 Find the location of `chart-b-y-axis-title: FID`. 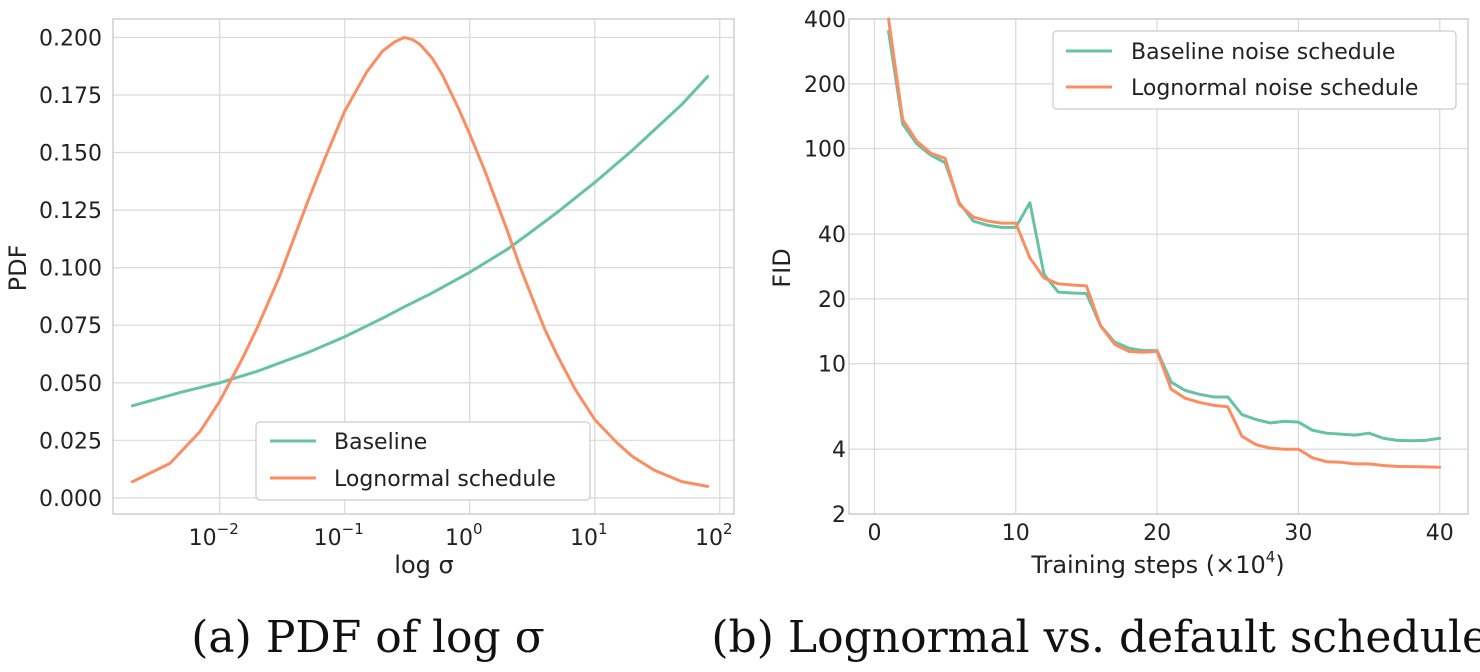

chart-b-y-axis-title: FID is located at coordinates (782, 267).